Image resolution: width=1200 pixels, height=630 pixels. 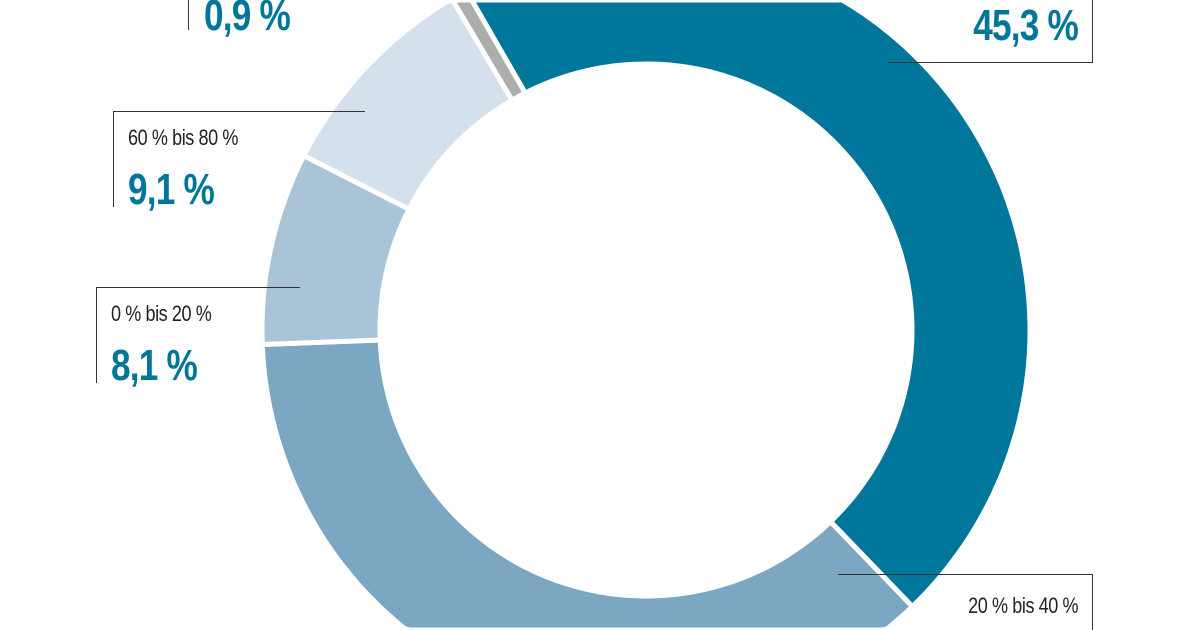 What do you see at coordinates (1023, 605) in the screenshot?
I see `category-label-20-40: 20 % bis 40 %` at bounding box center [1023, 605].